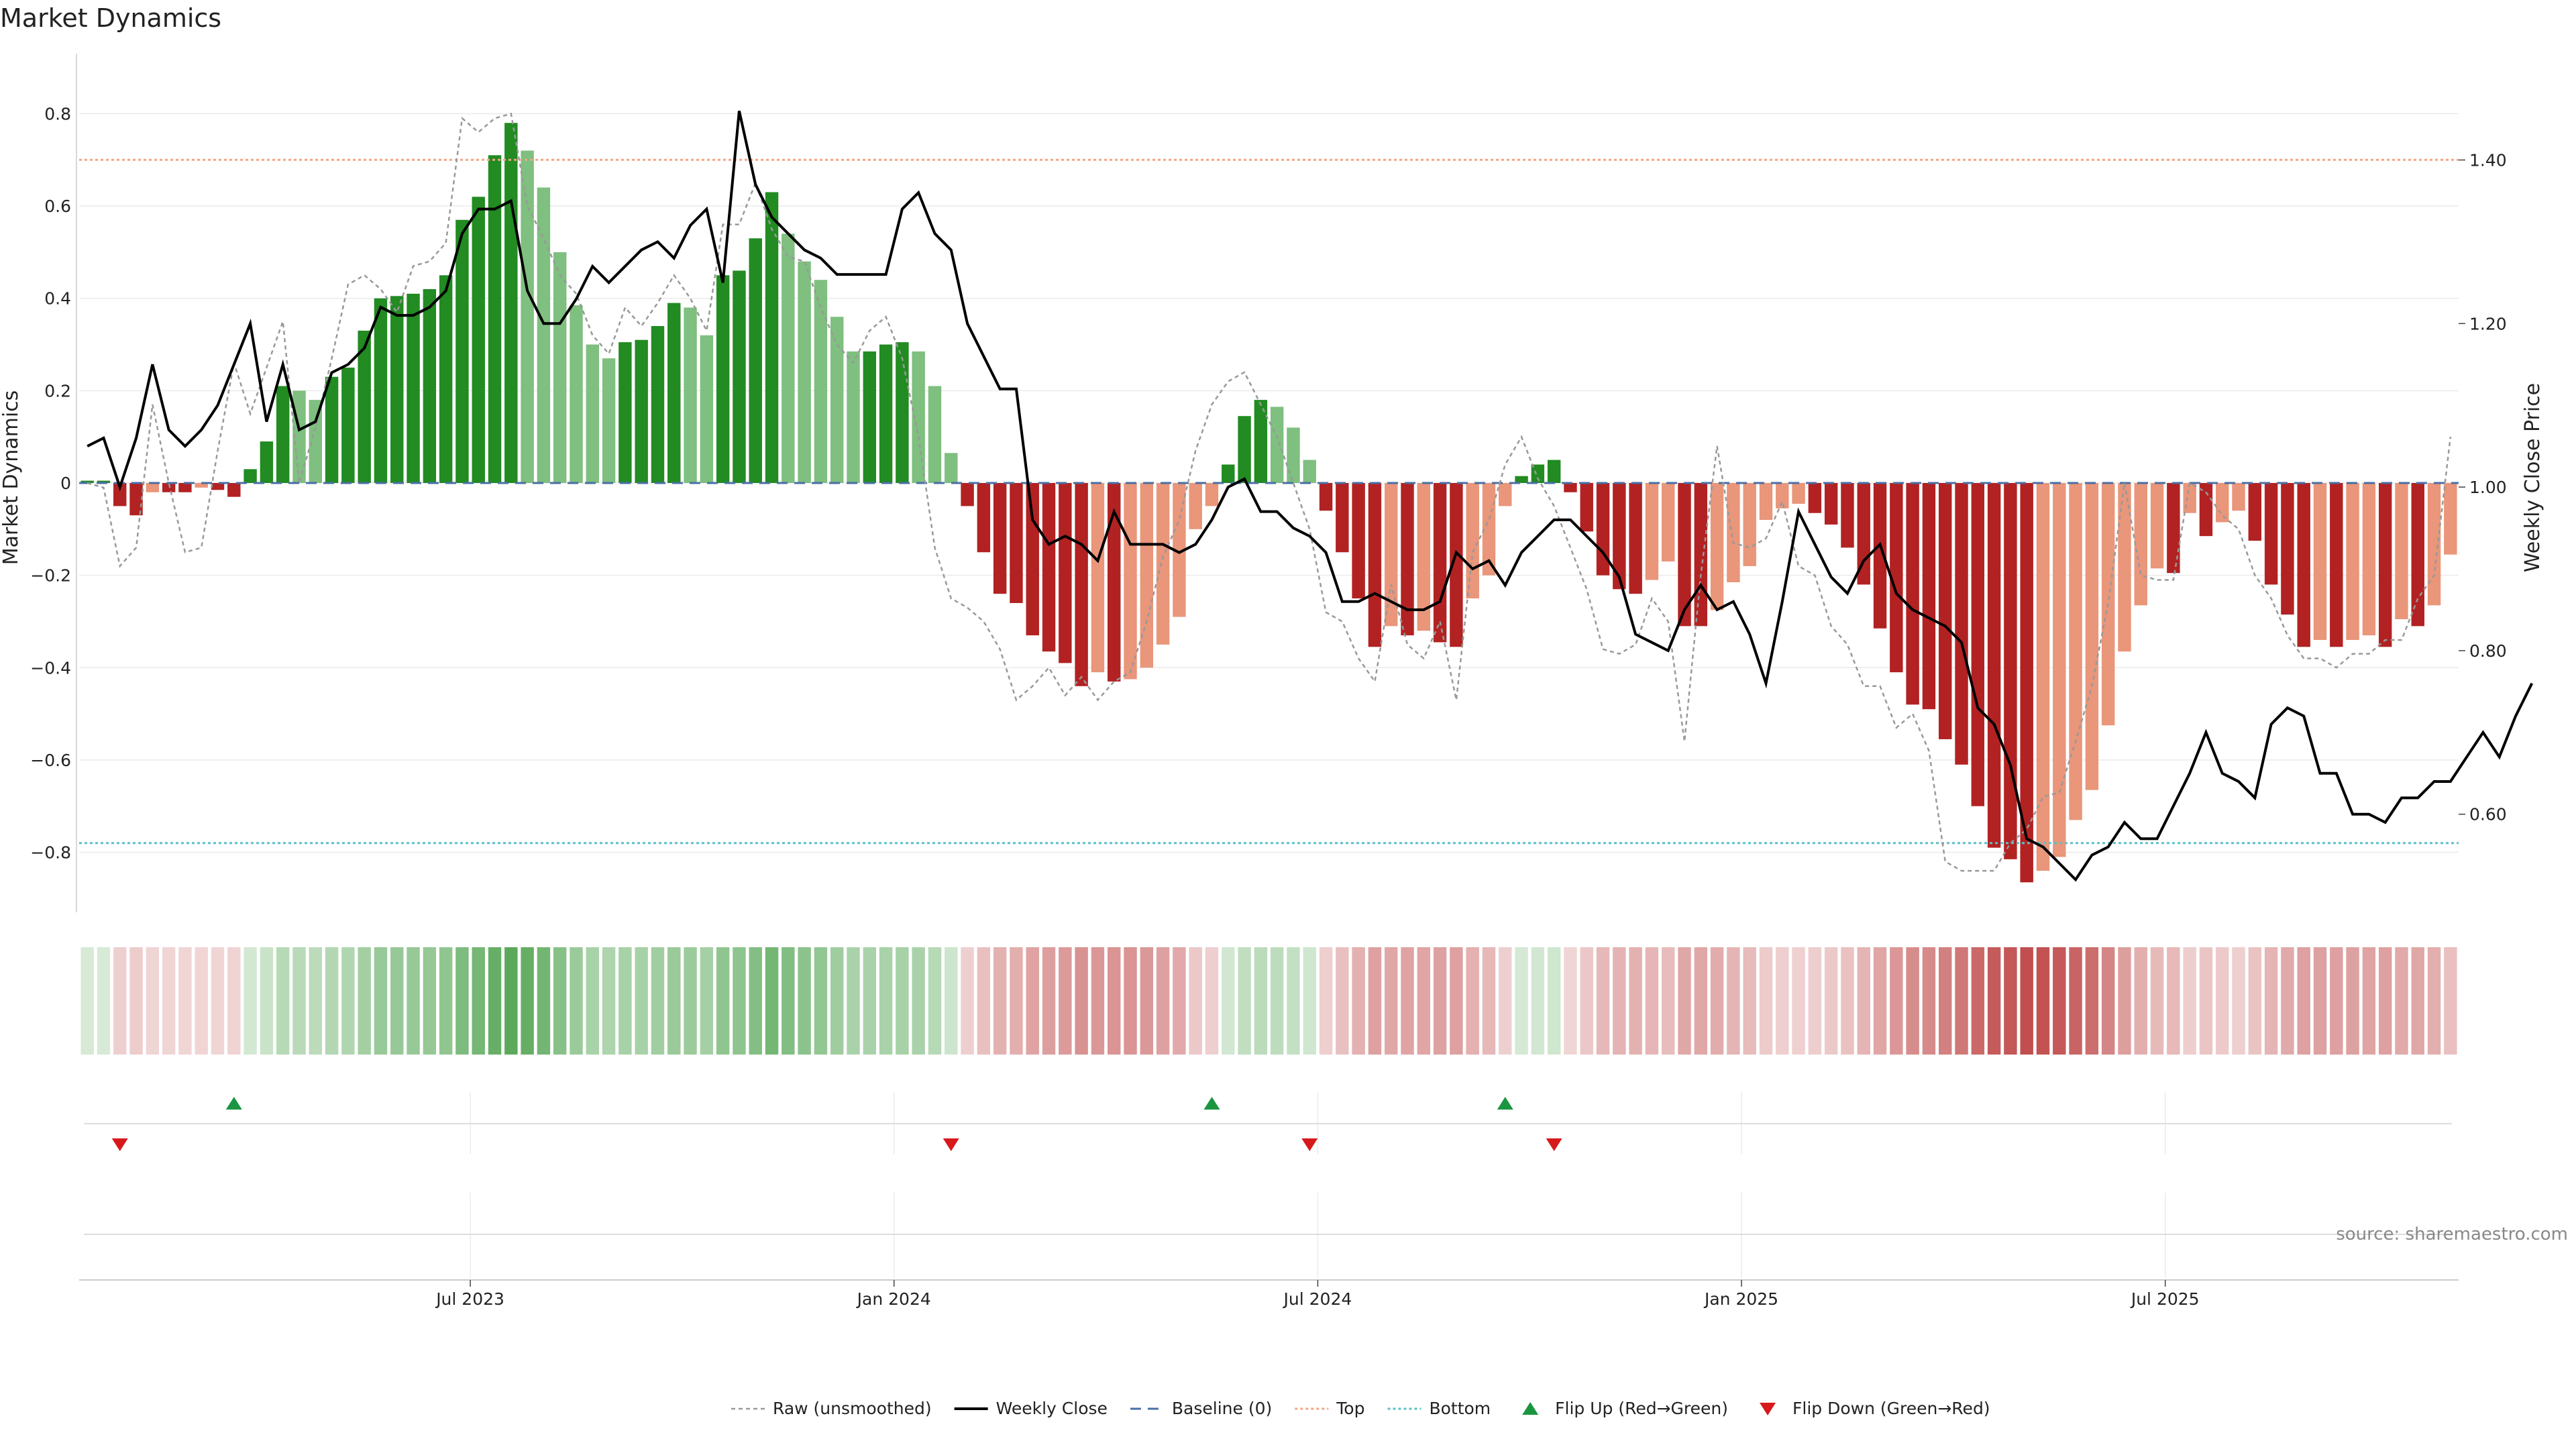 This screenshot has height=1449, width=2576. Describe the element at coordinates (852, 1408) in the screenshot. I see `legend-label: Raw (unsmoothed)` at that location.